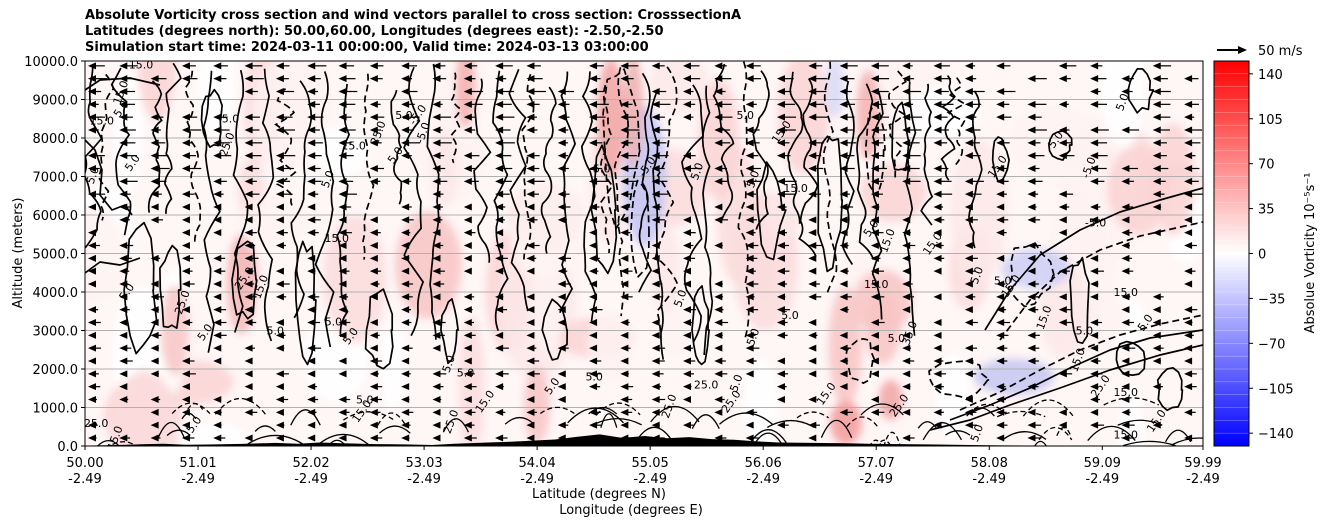 The width and height of the screenshot is (1332, 526). Describe the element at coordinates (56, 370) in the screenshot. I see `y-tick-label: 2000.0` at that location.